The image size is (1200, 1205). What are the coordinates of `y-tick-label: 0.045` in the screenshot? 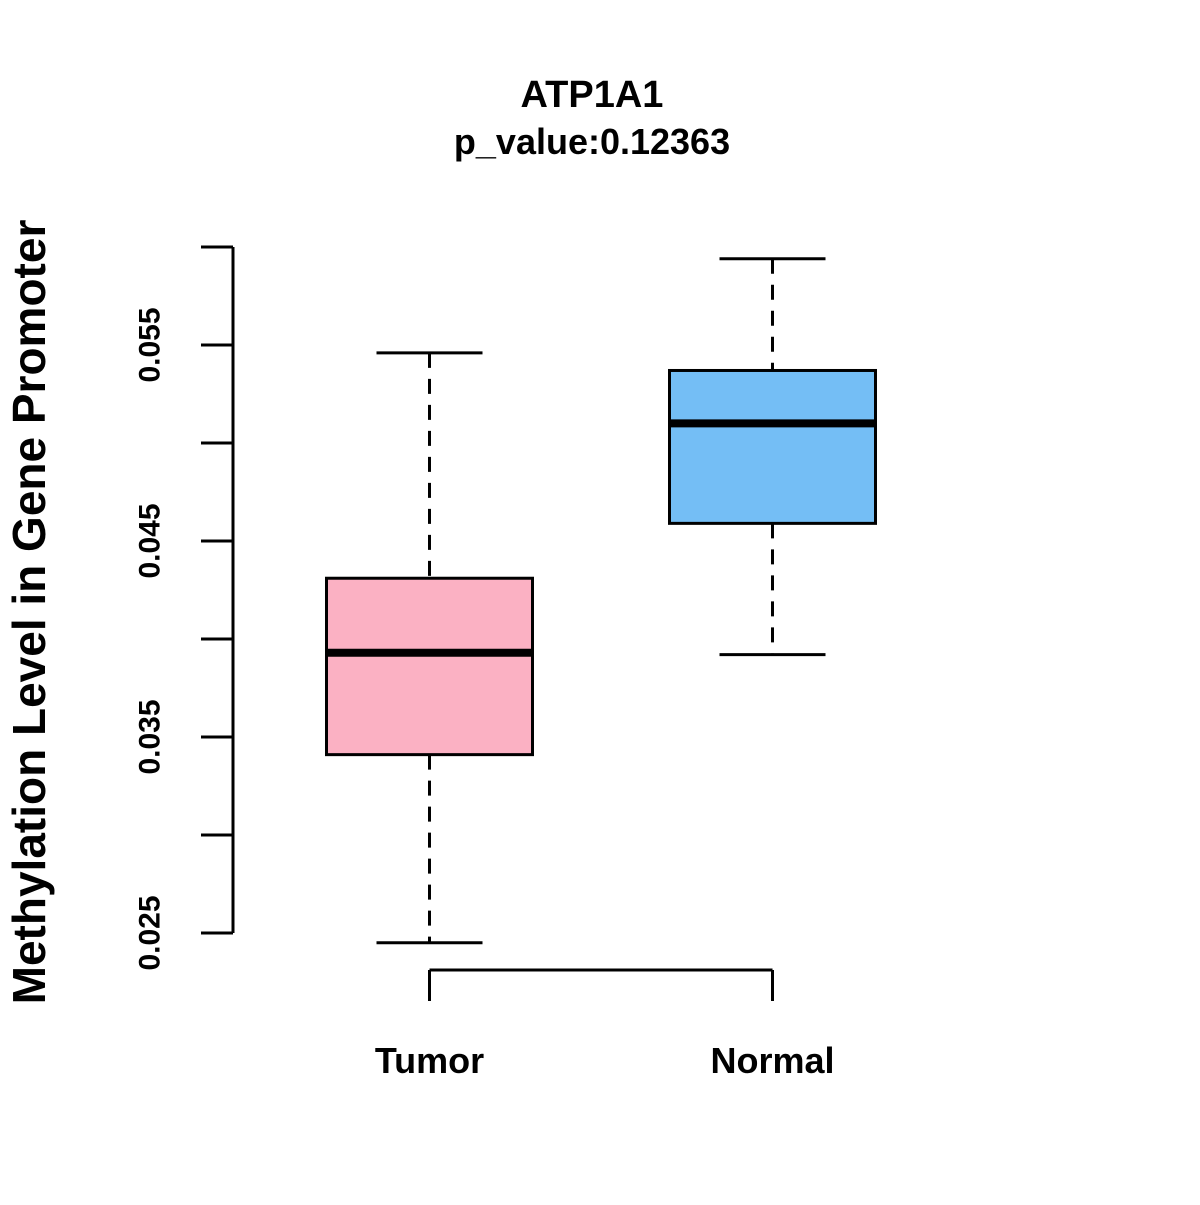 It's located at (150, 540).